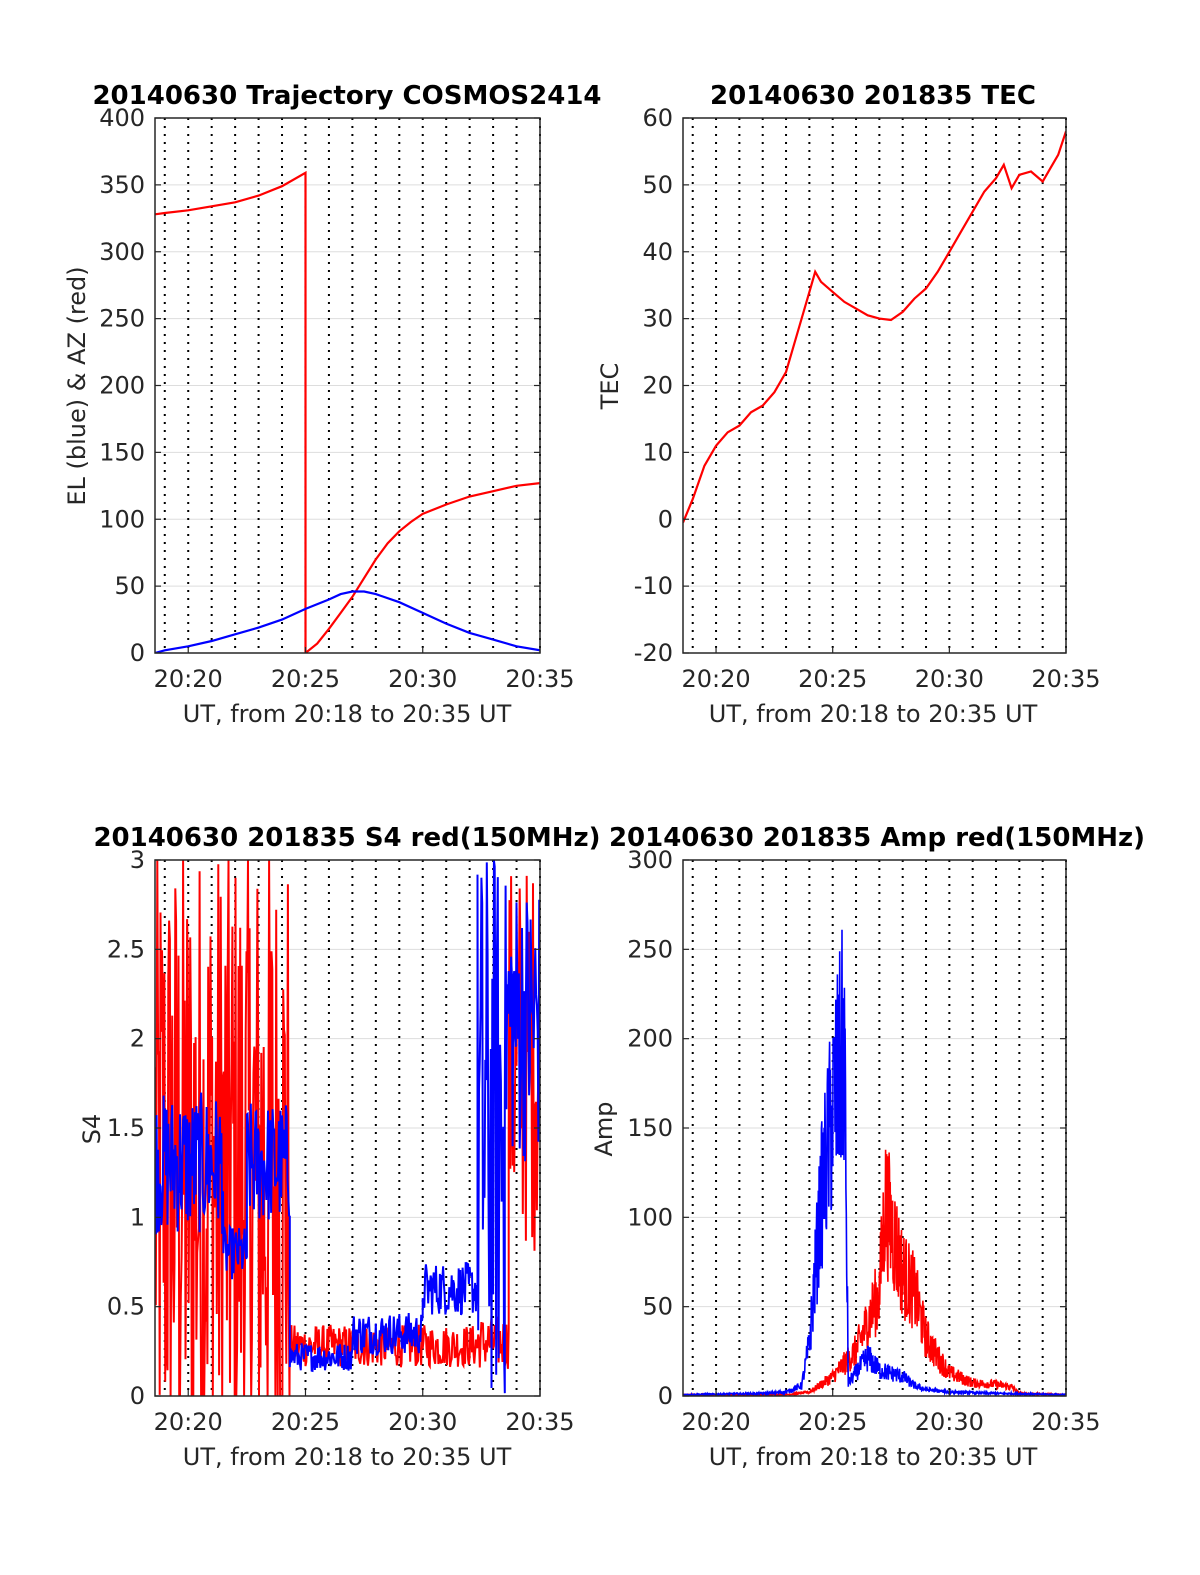 This screenshot has width=1200, height=1575. I want to click on y-tick-label: 2.5, so click(126, 949).